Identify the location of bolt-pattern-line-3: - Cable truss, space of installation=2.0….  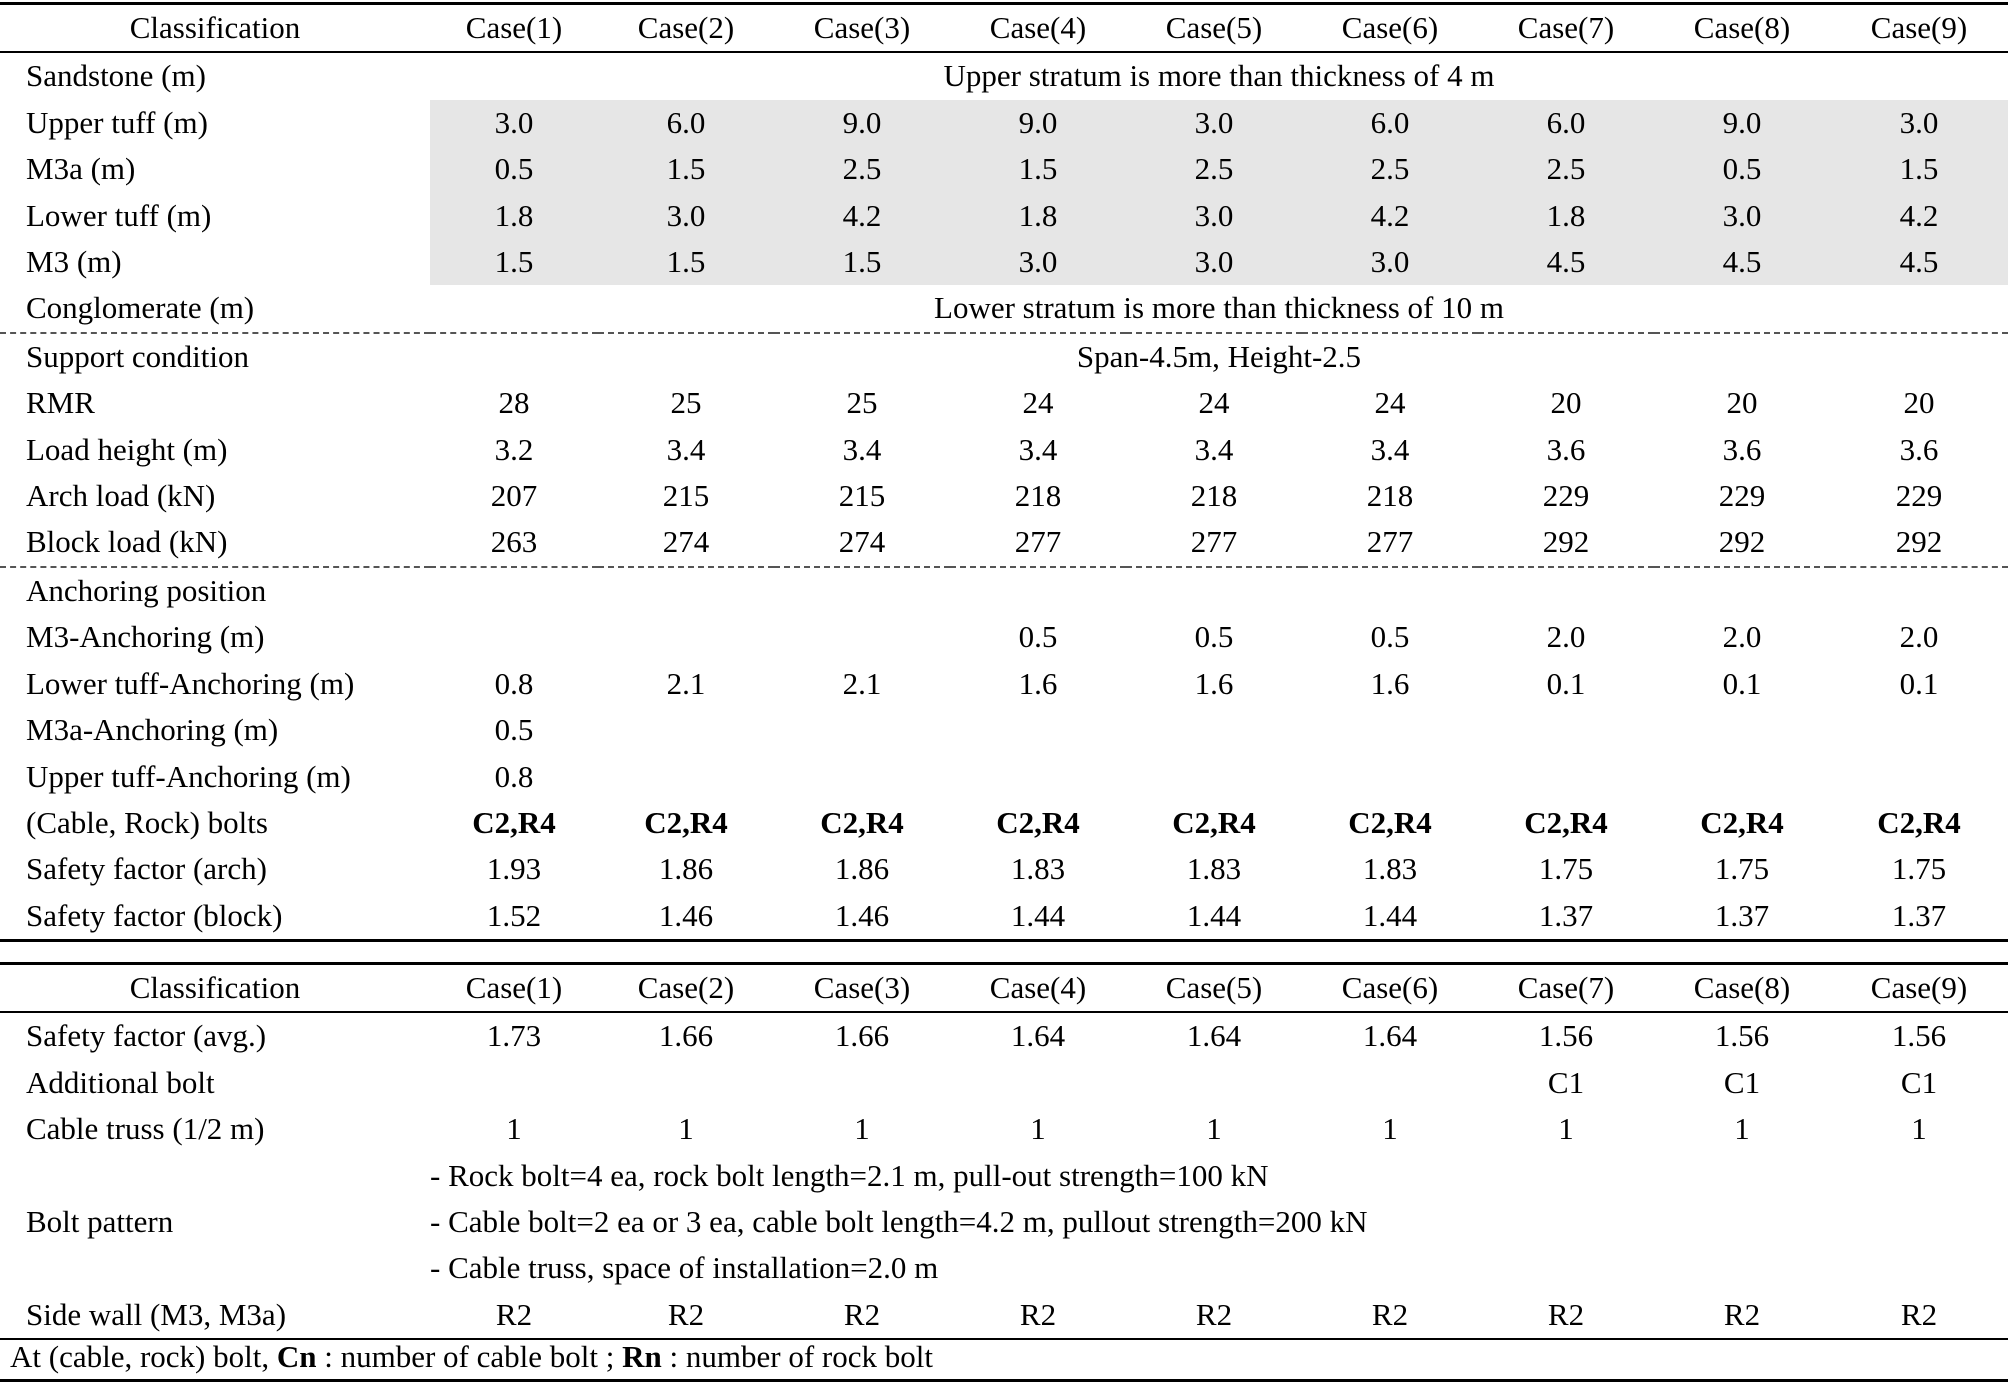
(684, 1268).